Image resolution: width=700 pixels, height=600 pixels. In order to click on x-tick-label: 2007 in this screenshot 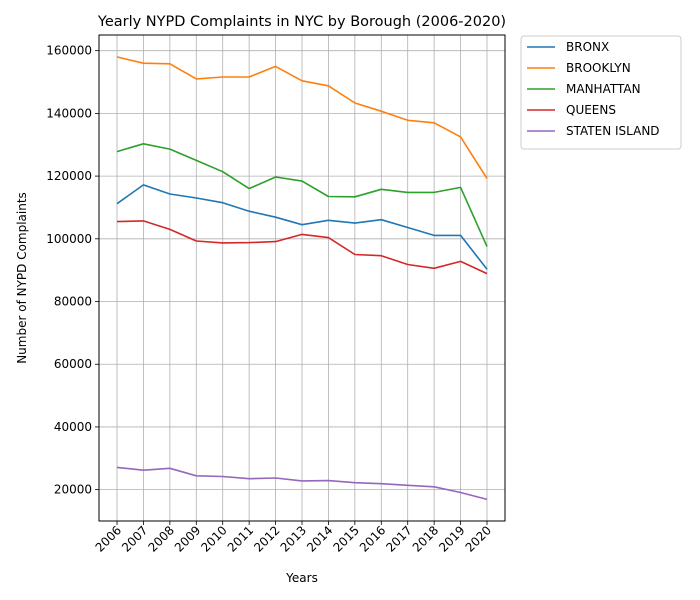, I will do `click(134, 538)`.